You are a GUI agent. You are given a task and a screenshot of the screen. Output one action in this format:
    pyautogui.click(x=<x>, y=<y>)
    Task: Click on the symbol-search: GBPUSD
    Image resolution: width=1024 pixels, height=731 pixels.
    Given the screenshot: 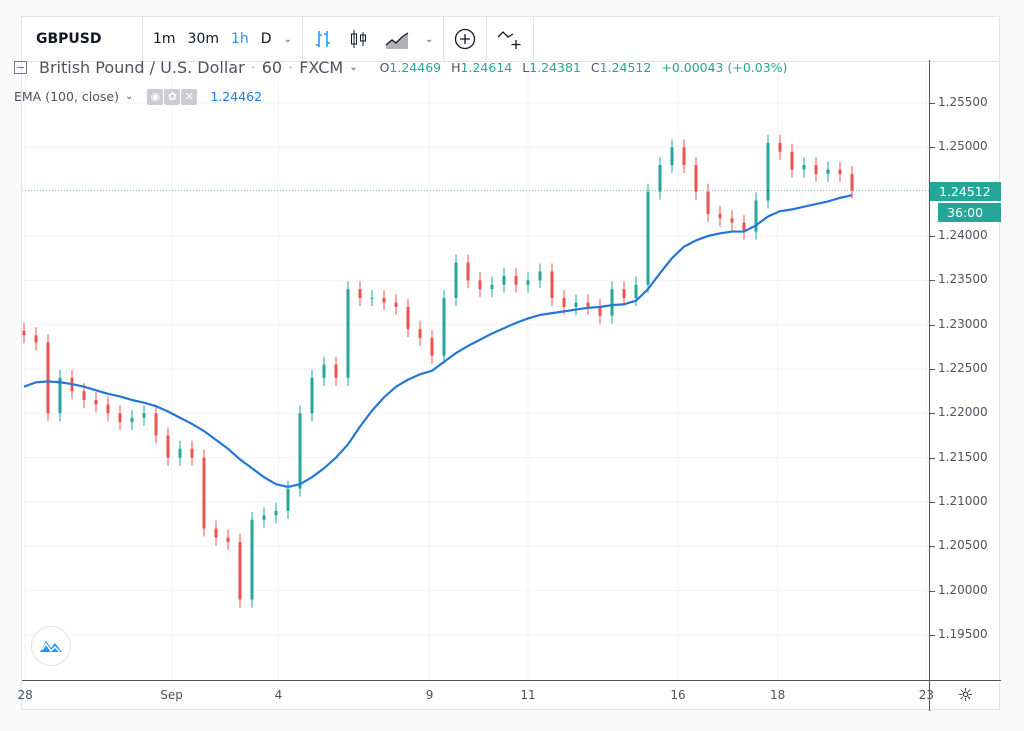 What is the action you would take?
    pyautogui.click(x=82, y=39)
    